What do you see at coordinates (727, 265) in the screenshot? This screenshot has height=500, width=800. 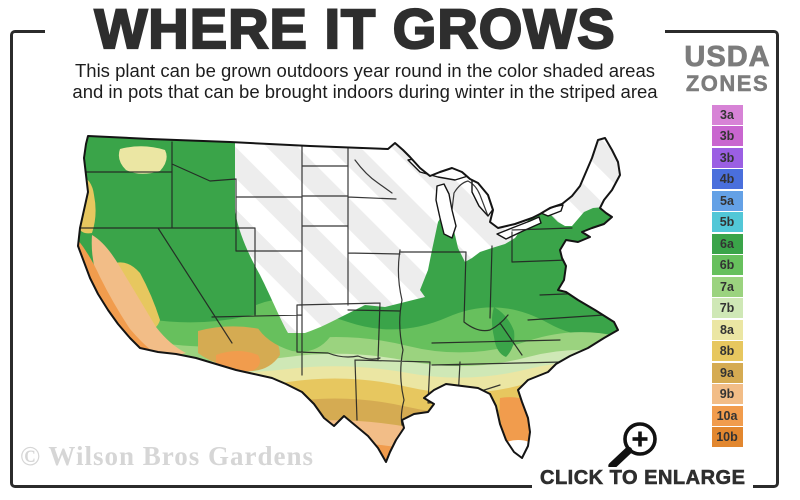 I see `zone-swatch-6b-7: 6b` at bounding box center [727, 265].